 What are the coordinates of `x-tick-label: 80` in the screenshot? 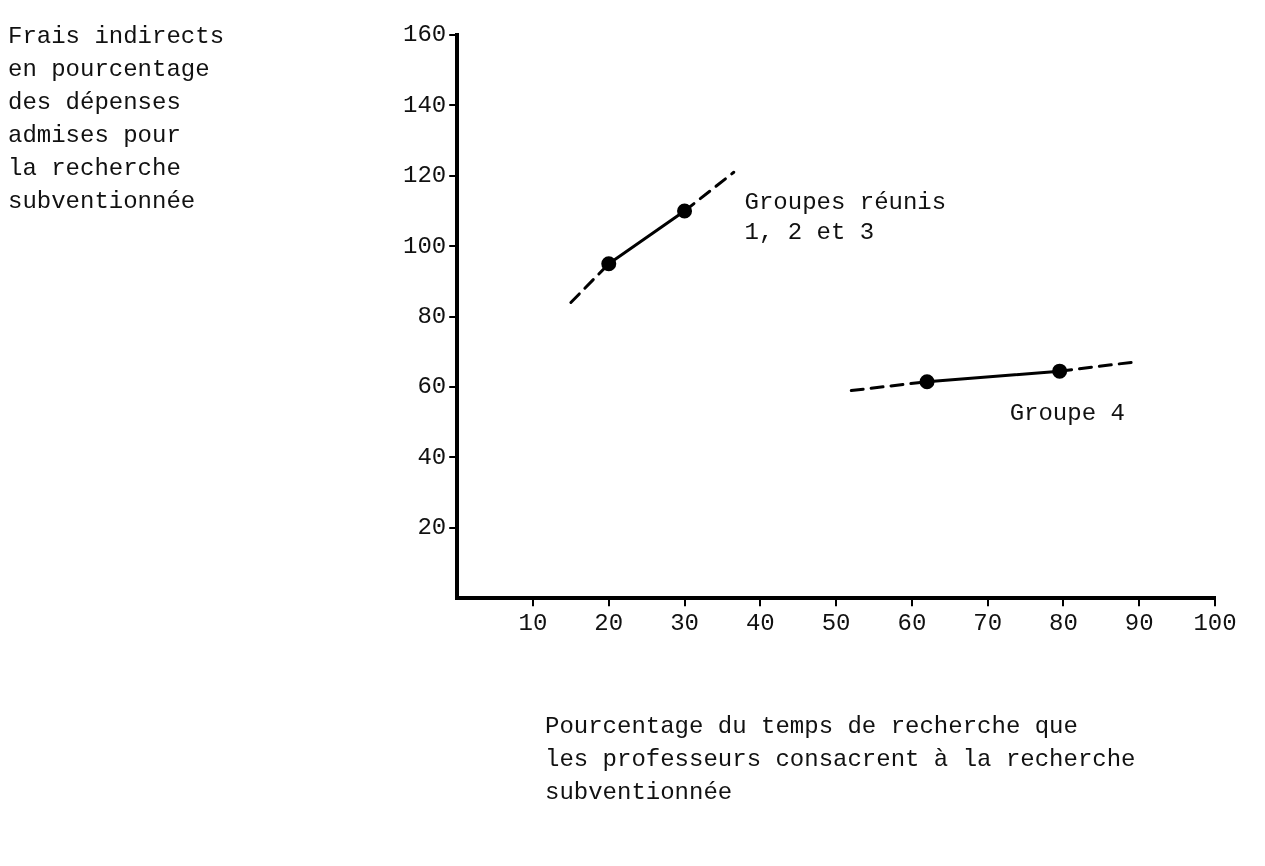 It's located at (1063, 623).